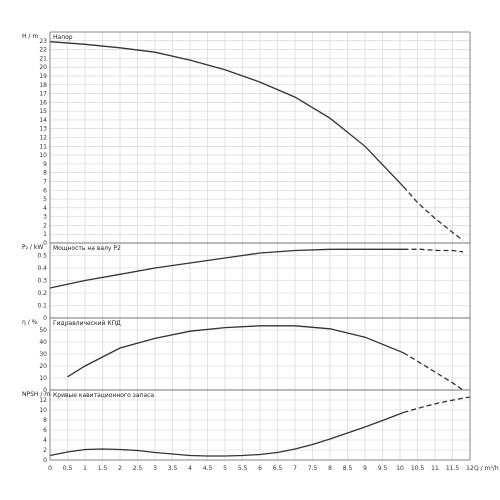  I want to click on y-tick-label: 23, so click(43, 41).